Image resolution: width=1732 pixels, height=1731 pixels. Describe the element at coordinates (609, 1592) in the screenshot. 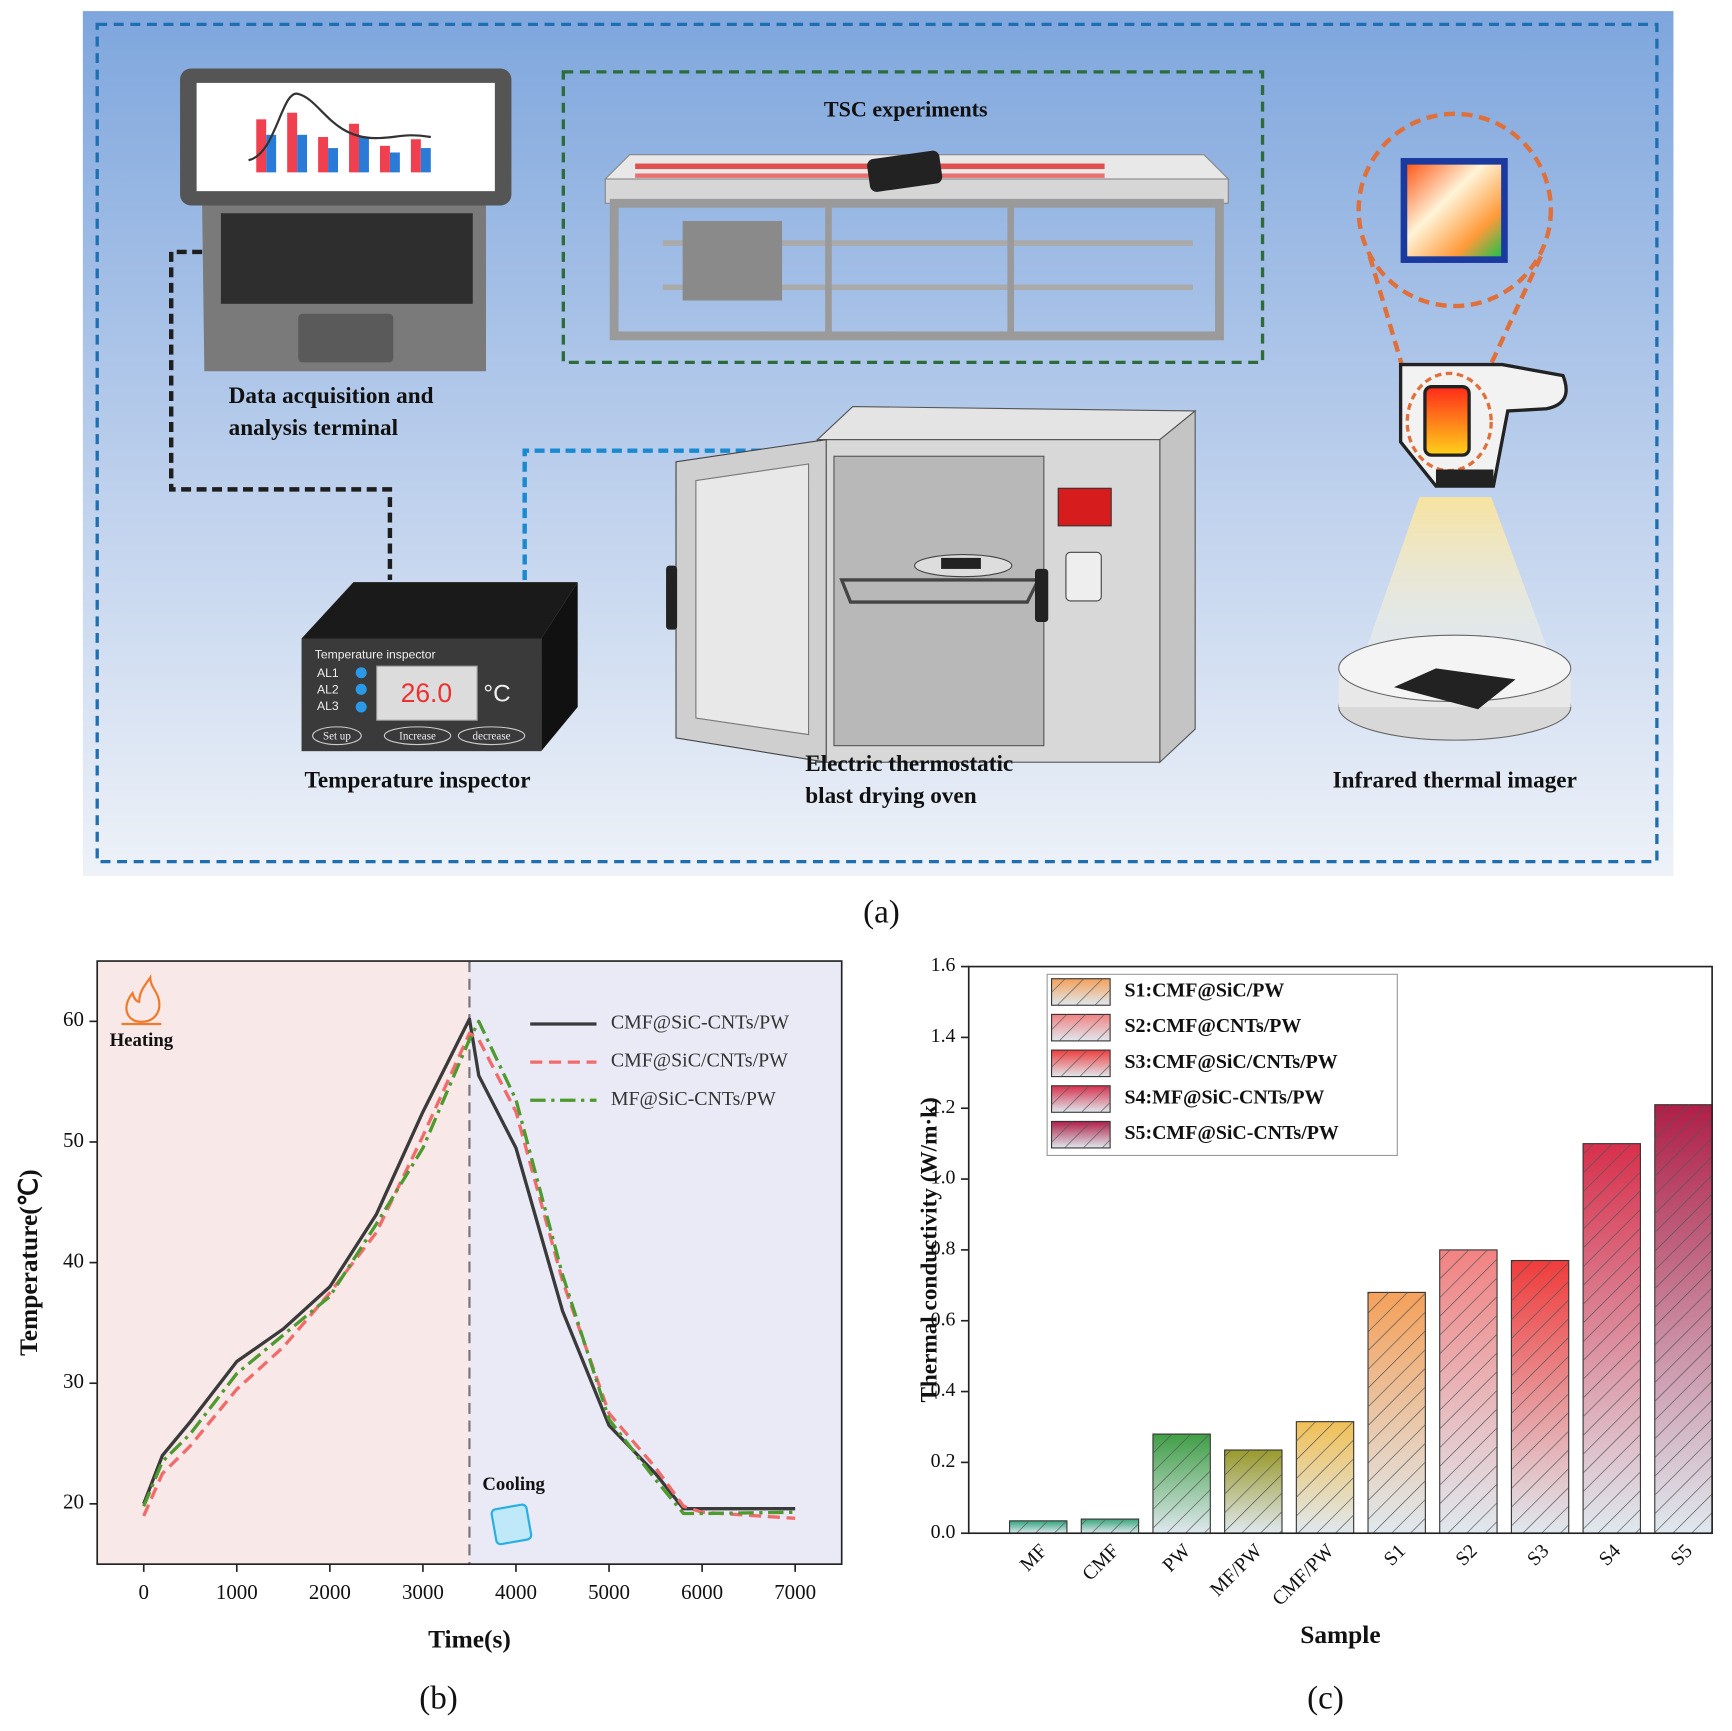

I see `x-tick-label: 5000` at that location.